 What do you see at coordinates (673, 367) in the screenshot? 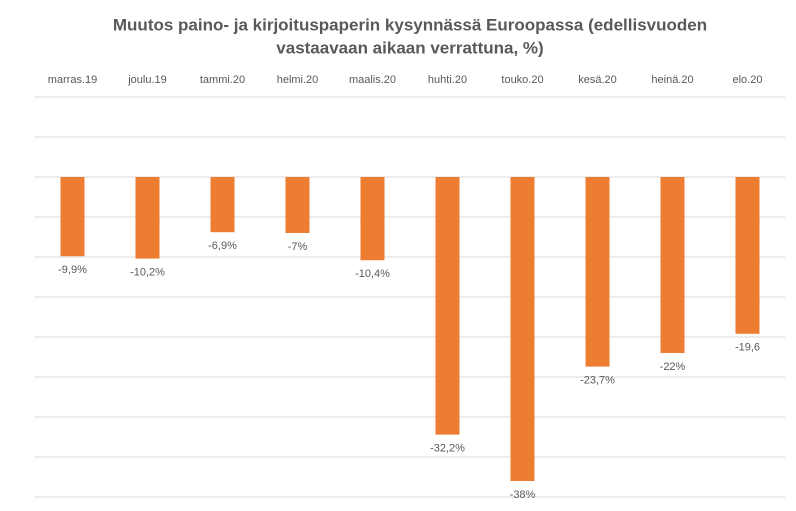
I see `data-label: -22%` at bounding box center [673, 367].